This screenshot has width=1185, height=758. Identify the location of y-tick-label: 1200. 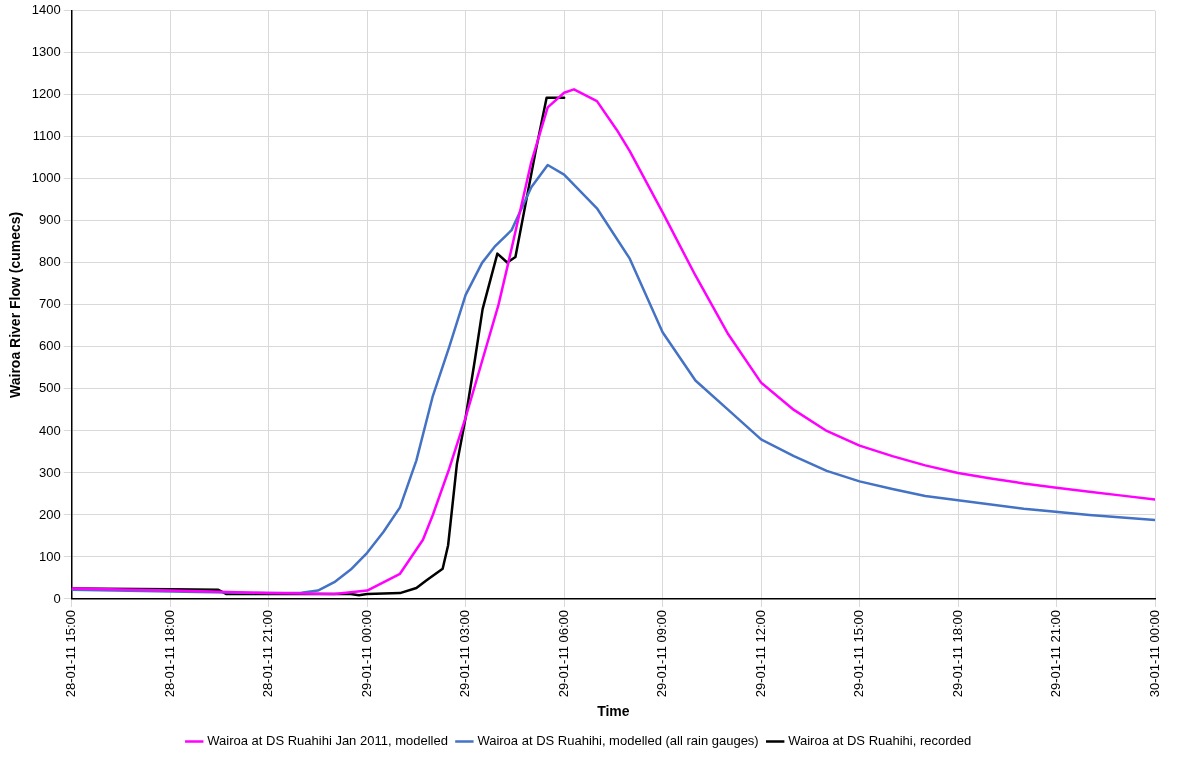
(46, 94).